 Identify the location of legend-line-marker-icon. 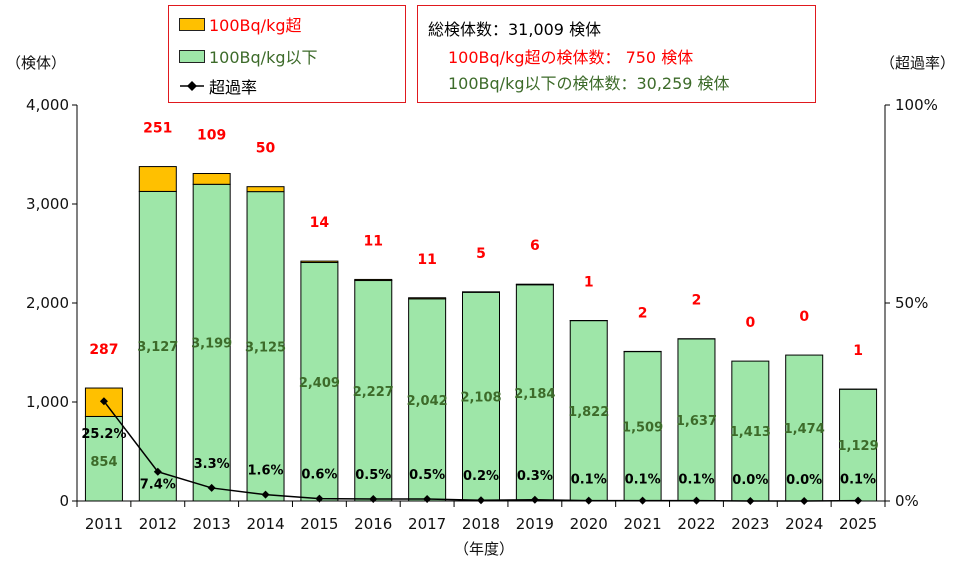
(192, 86).